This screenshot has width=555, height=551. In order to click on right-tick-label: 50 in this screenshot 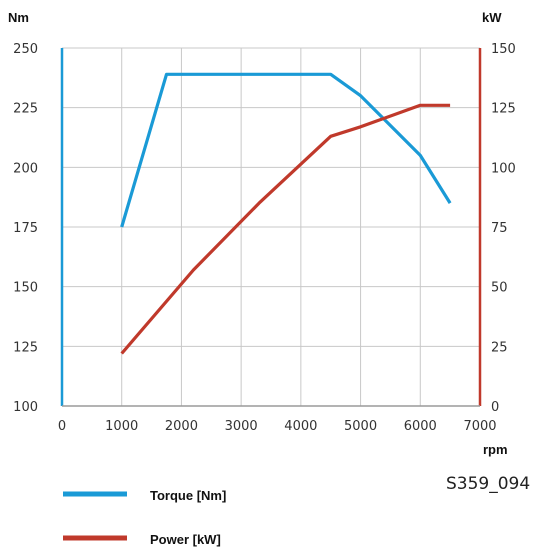, I will do `click(499, 288)`.